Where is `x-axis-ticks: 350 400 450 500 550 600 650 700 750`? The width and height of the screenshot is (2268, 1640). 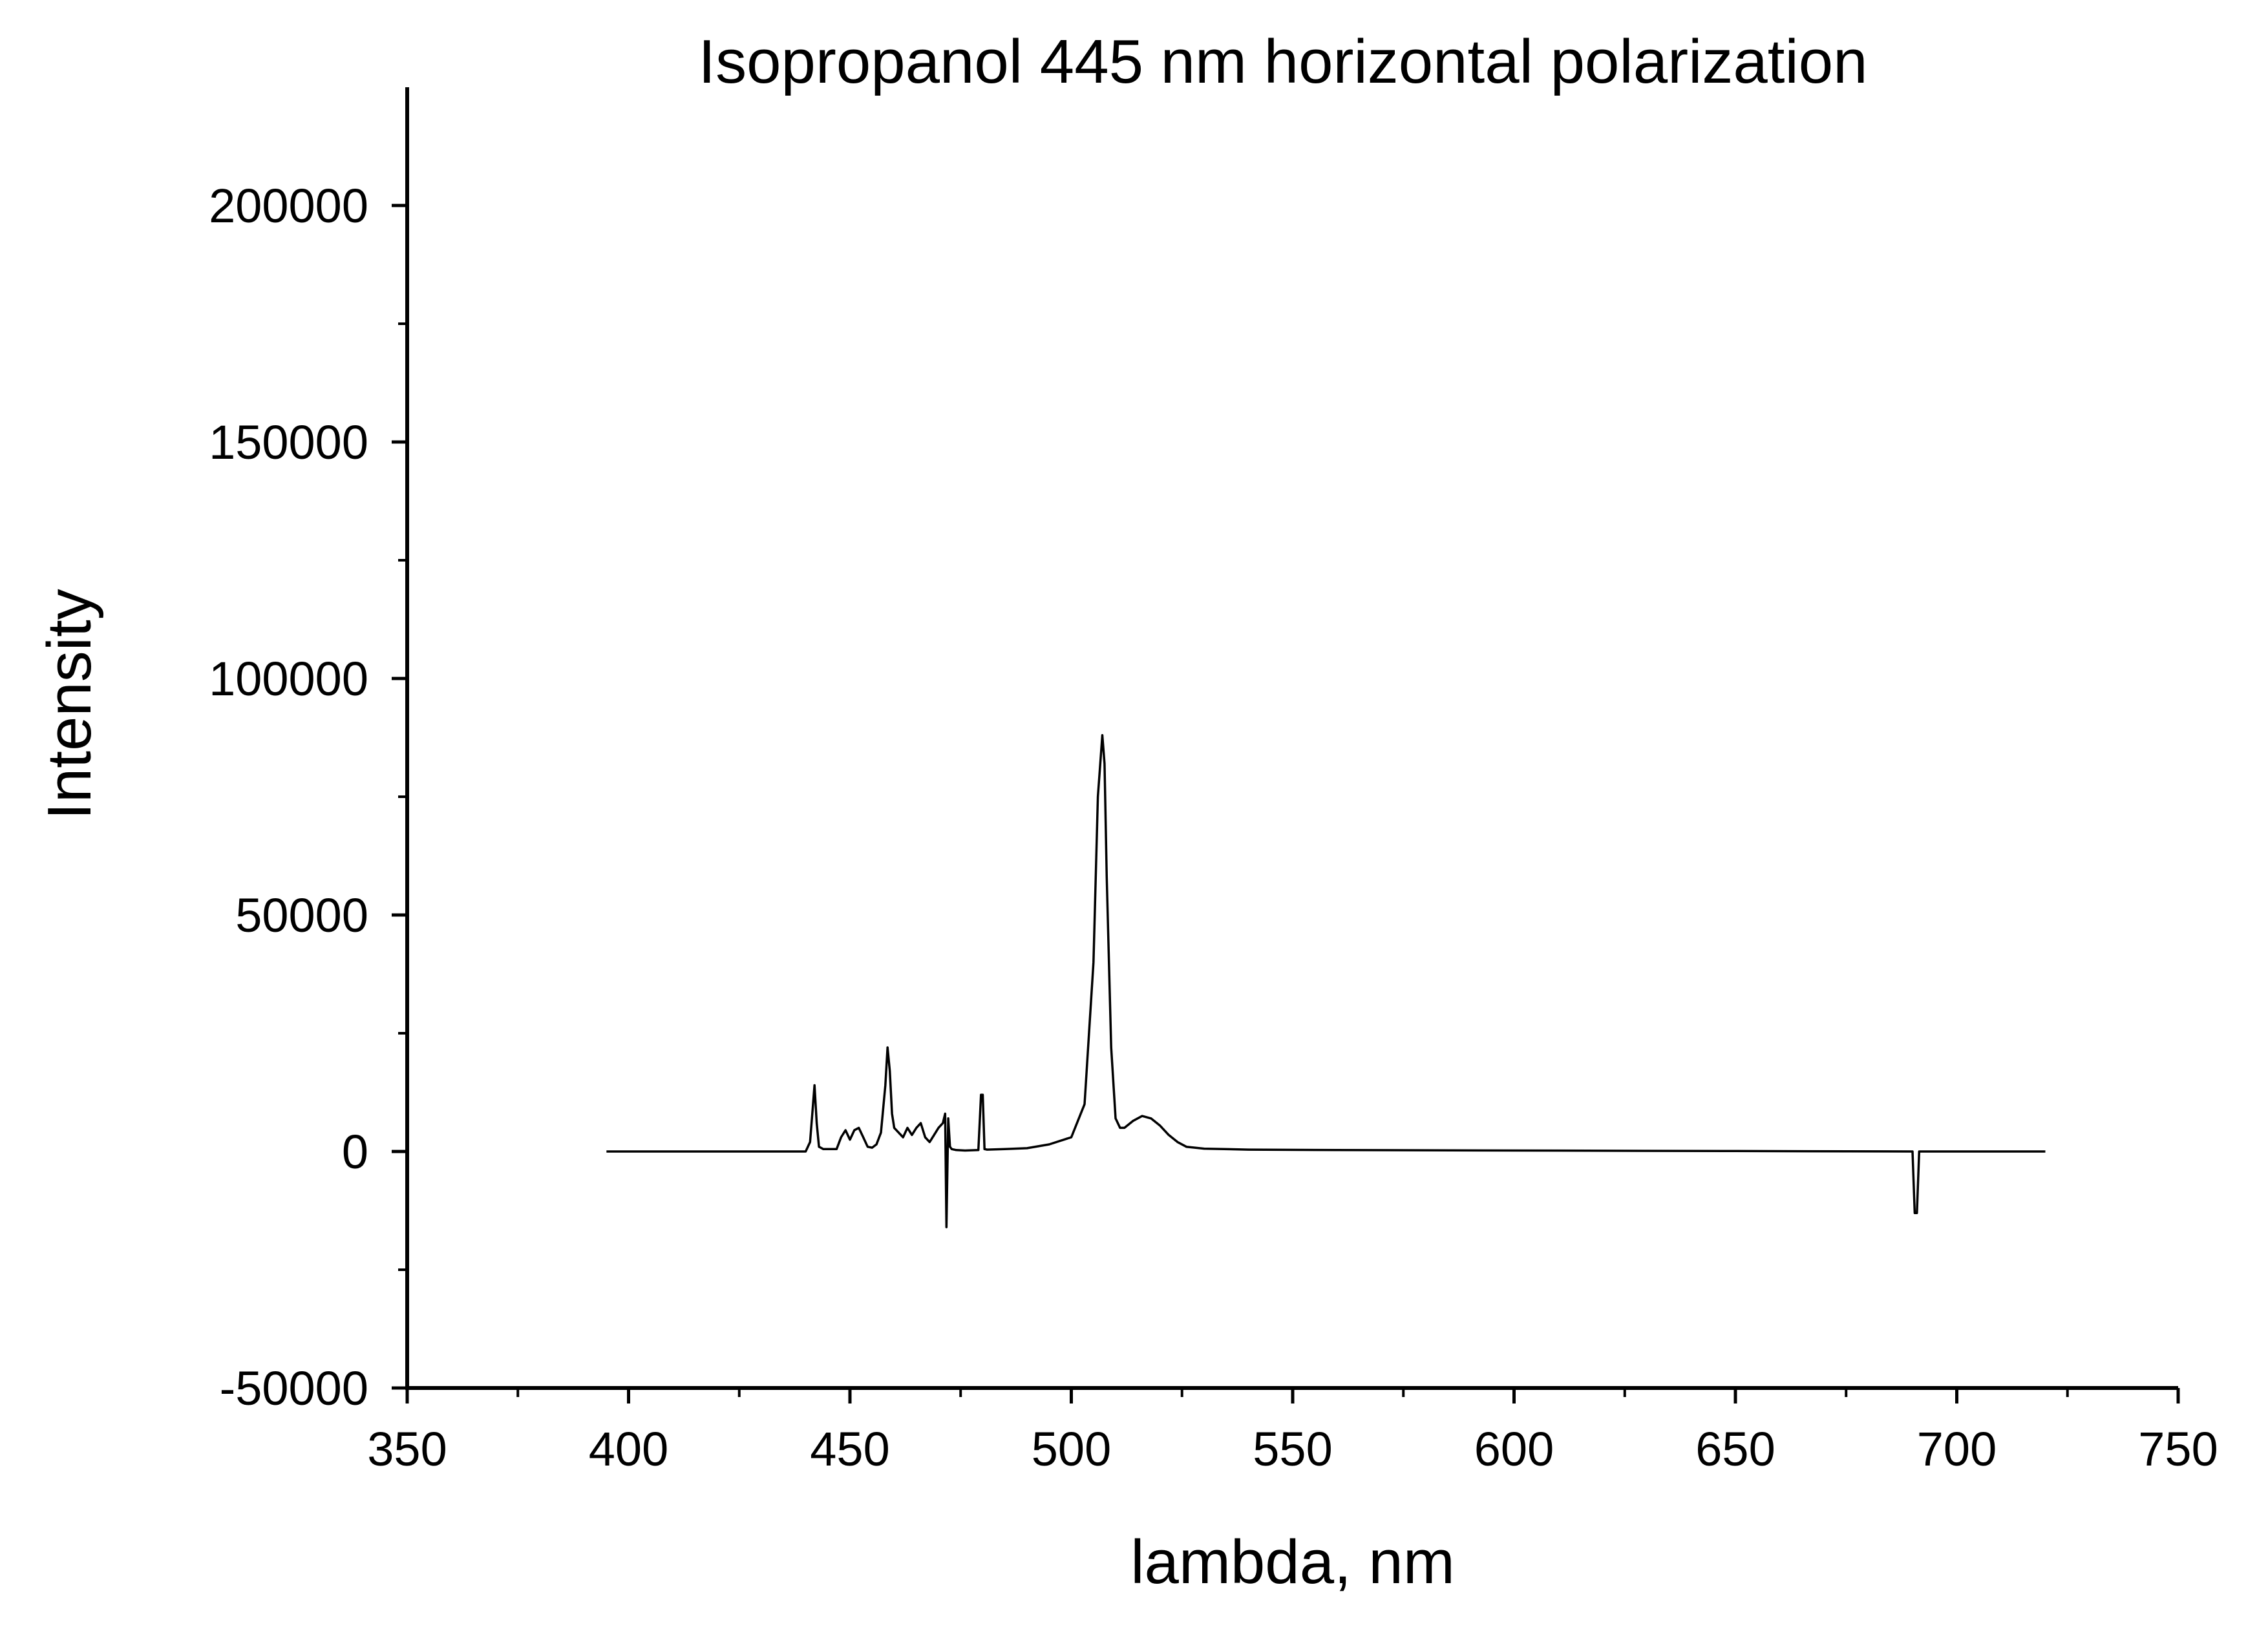
x-axis-ticks: 350 400 450 500 550 600 650 700 750 is located at coordinates (1292, 1432).